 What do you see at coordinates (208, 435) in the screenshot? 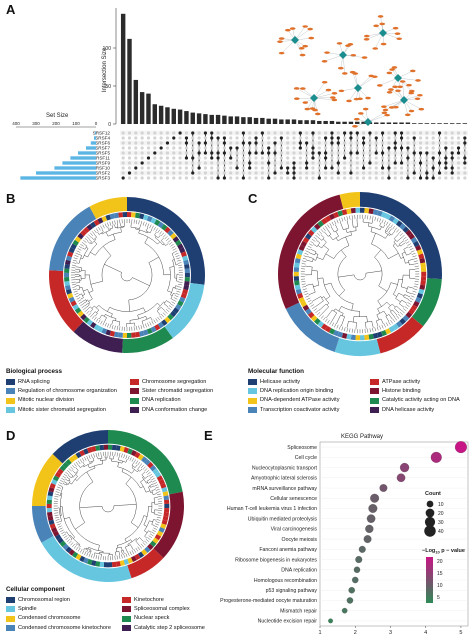
I see `panel-label-e: E` at bounding box center [208, 435].